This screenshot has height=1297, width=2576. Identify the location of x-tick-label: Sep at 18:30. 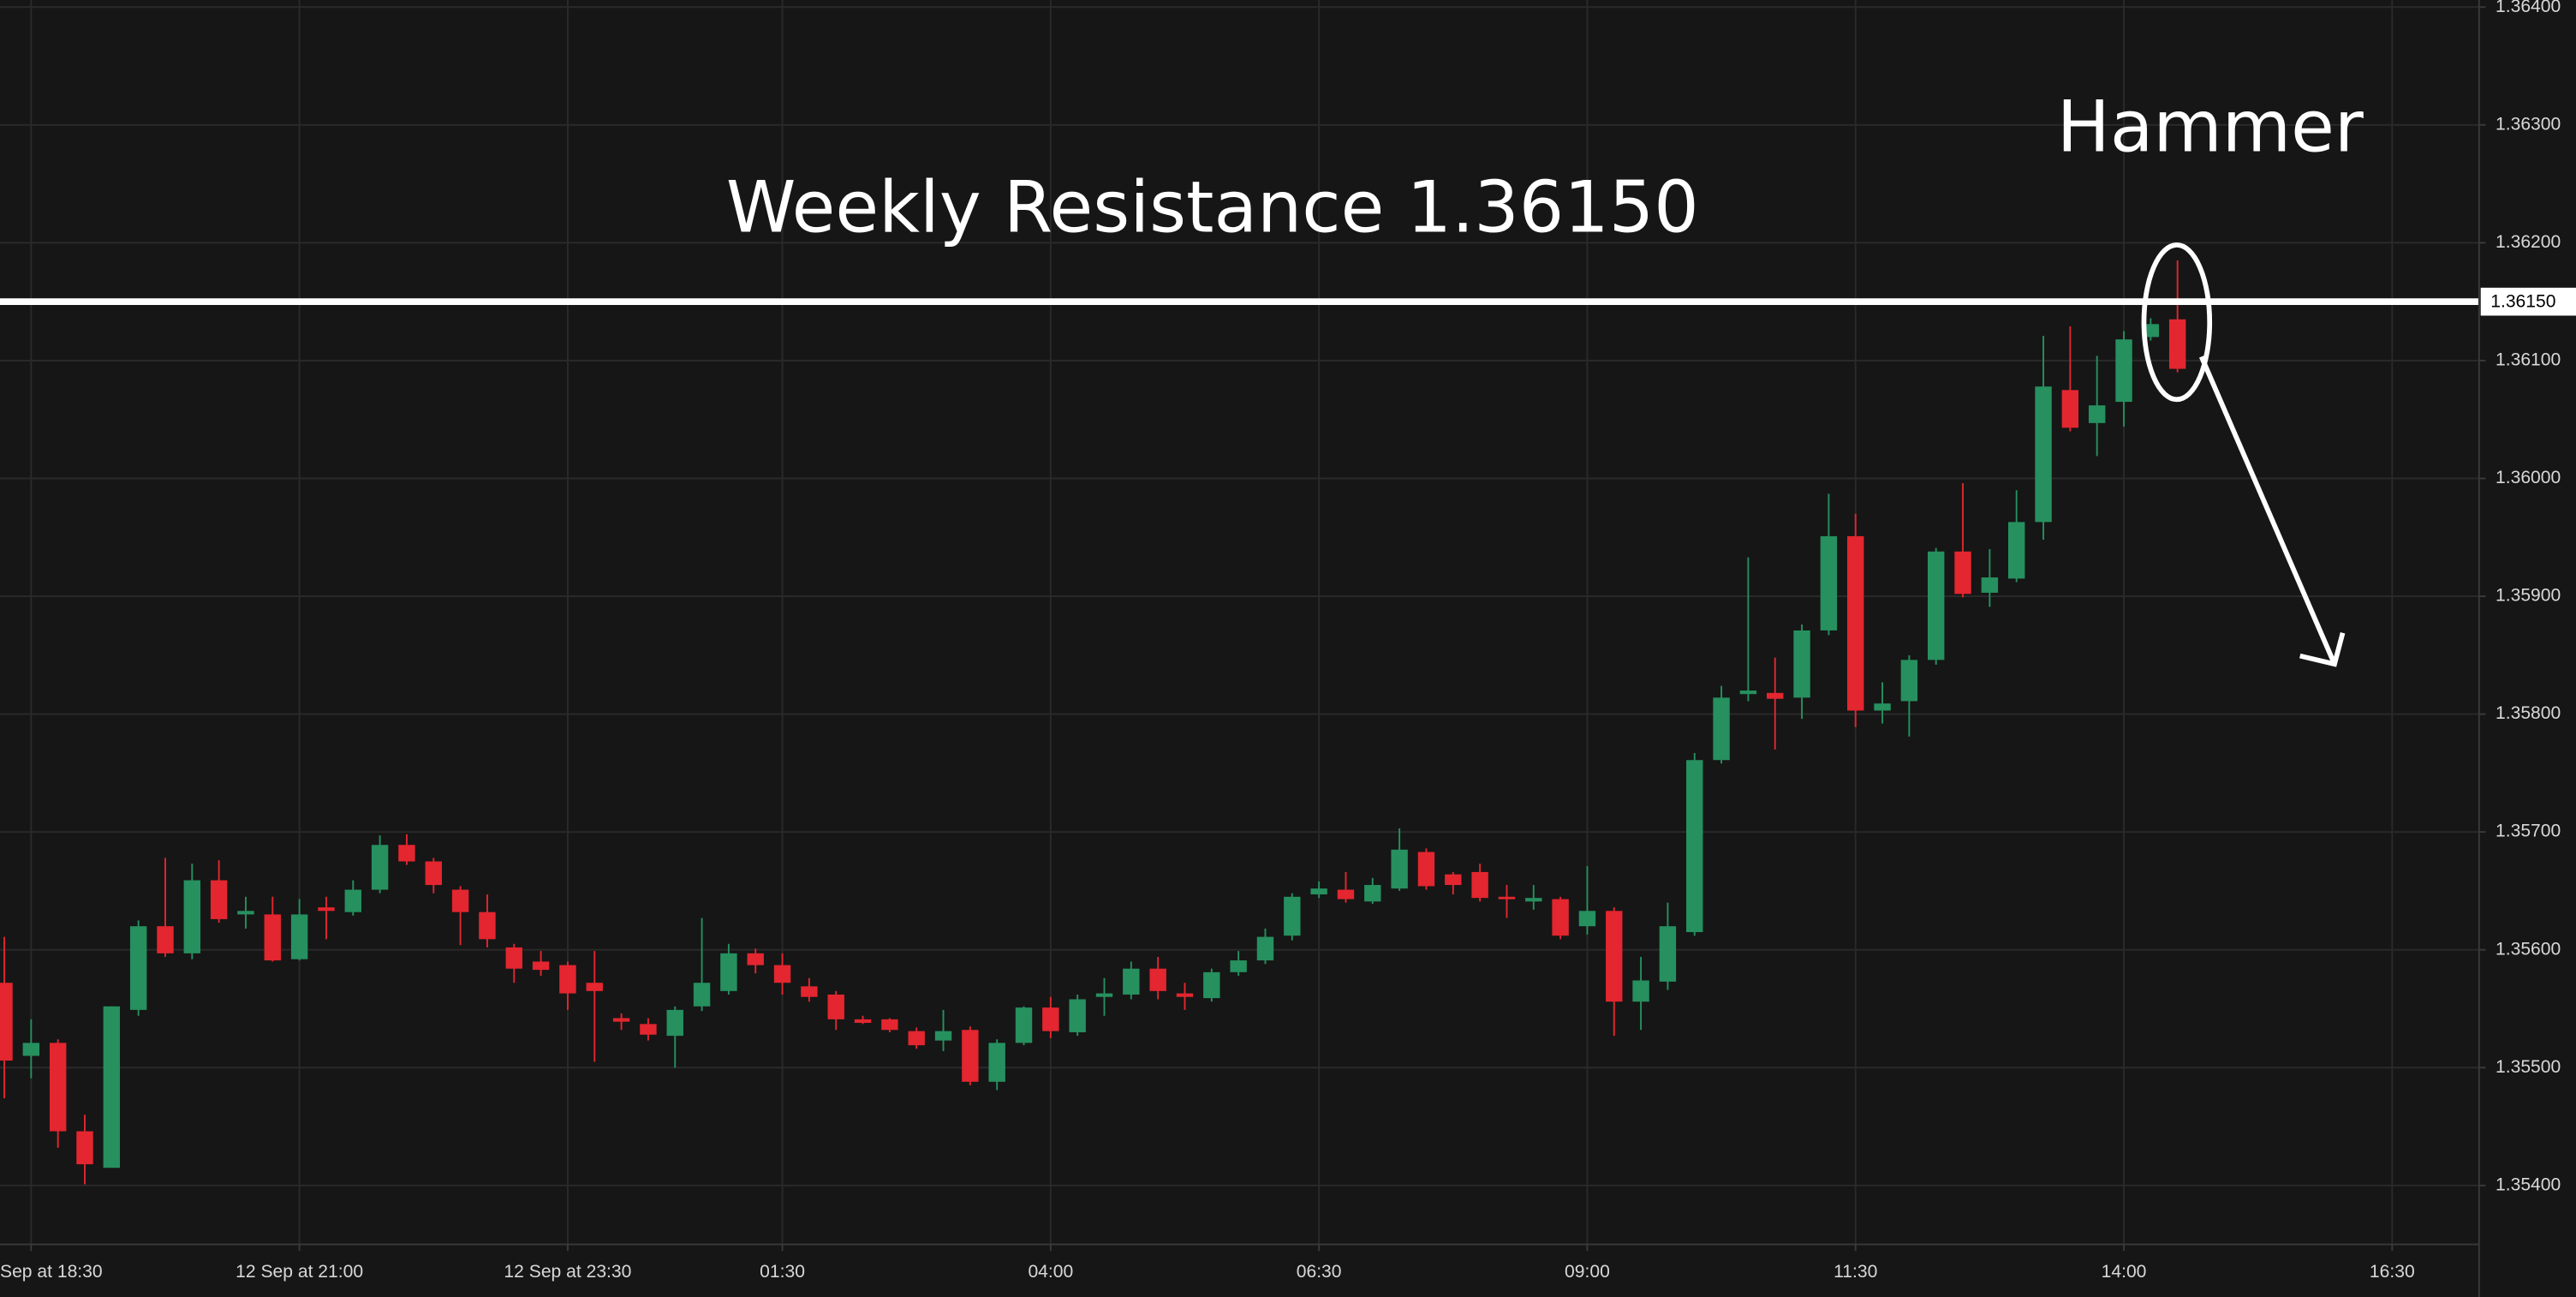
(52, 1272).